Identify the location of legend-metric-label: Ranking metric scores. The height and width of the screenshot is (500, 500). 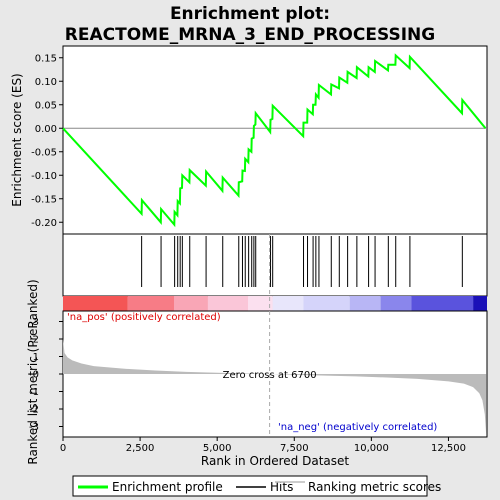
(374, 487).